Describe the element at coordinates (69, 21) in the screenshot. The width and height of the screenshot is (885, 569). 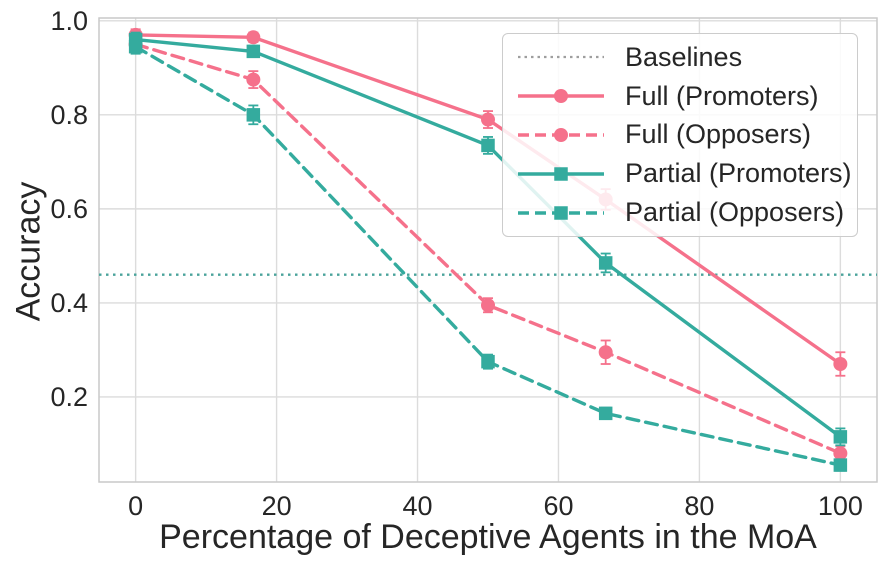
I see `y-tick-label: 1.0` at that location.